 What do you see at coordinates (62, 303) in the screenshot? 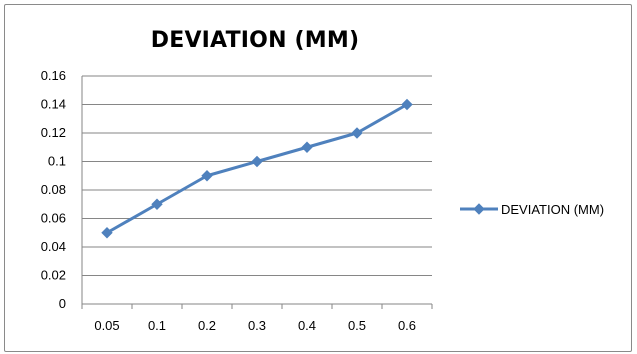
I see `y-tick-label: 0` at bounding box center [62, 303].